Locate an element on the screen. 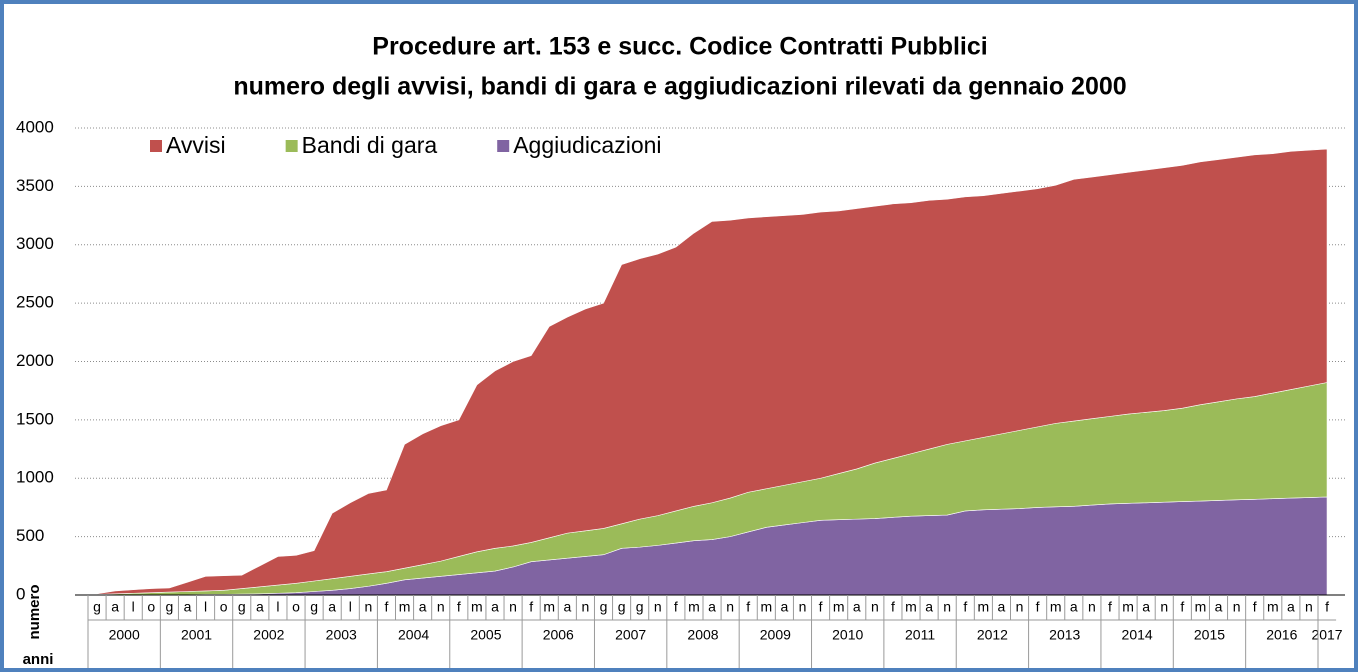  year-label: 2000 is located at coordinates (124, 635).